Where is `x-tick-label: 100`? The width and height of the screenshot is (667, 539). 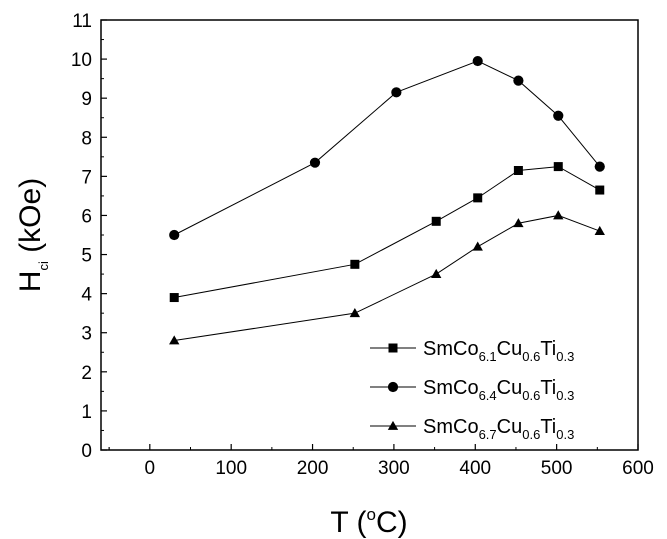
x-tick-label: 100 is located at coordinates (231, 468).